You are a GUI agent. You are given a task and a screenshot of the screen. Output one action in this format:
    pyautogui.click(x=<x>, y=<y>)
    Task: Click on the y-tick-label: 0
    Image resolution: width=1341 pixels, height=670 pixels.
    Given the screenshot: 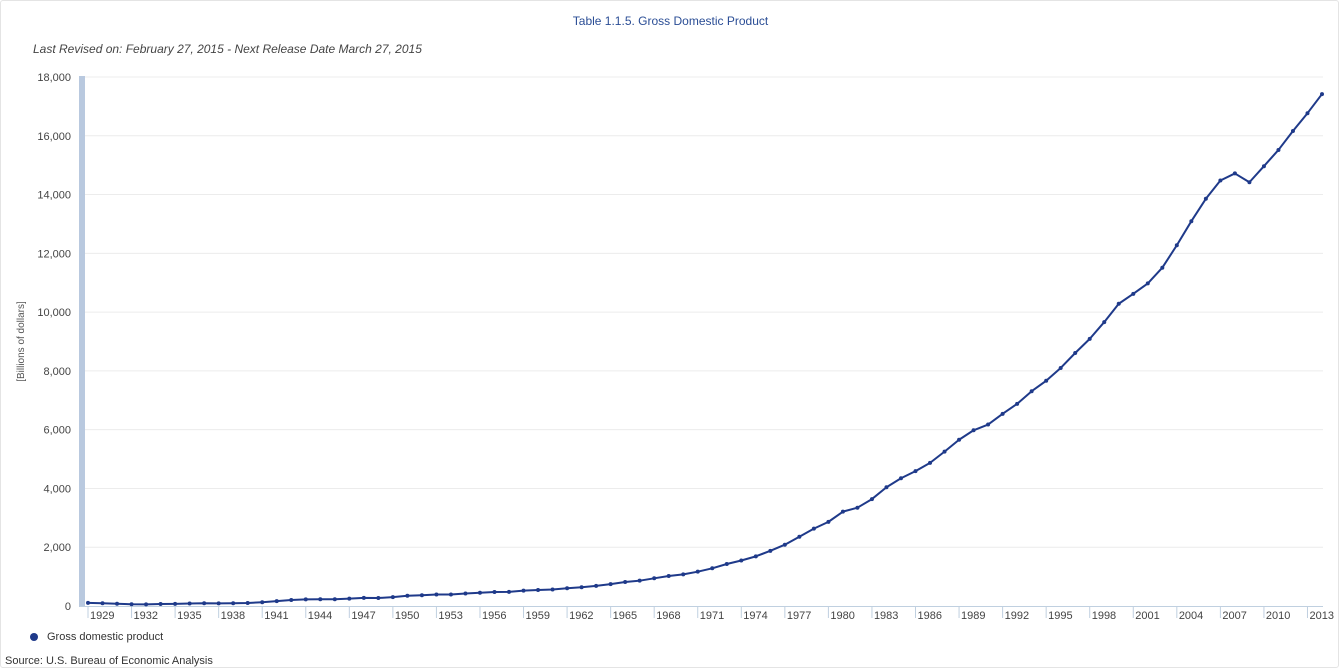 What is the action you would take?
    pyautogui.click(x=68, y=607)
    